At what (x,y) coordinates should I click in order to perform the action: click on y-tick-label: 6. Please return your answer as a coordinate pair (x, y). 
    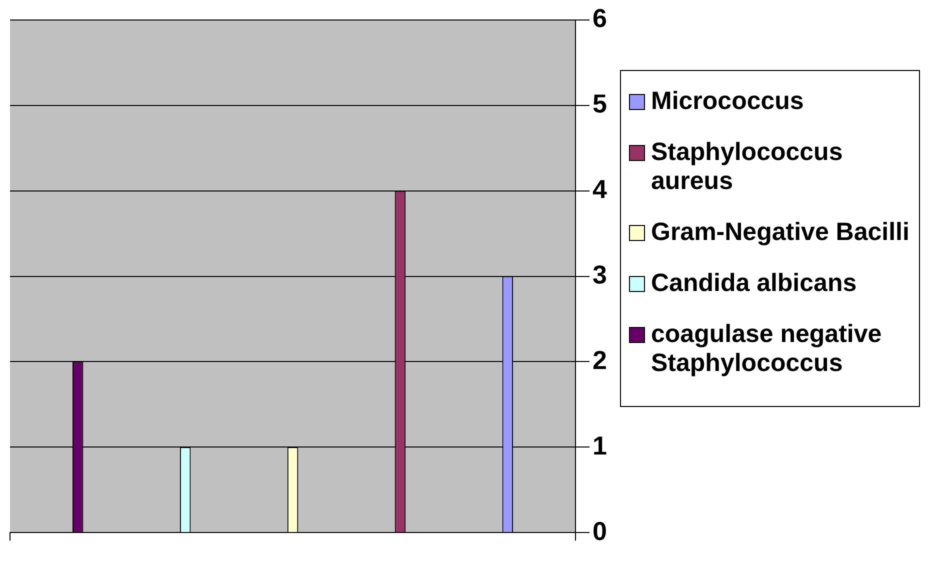
    Looking at the image, I should click on (600, 18).